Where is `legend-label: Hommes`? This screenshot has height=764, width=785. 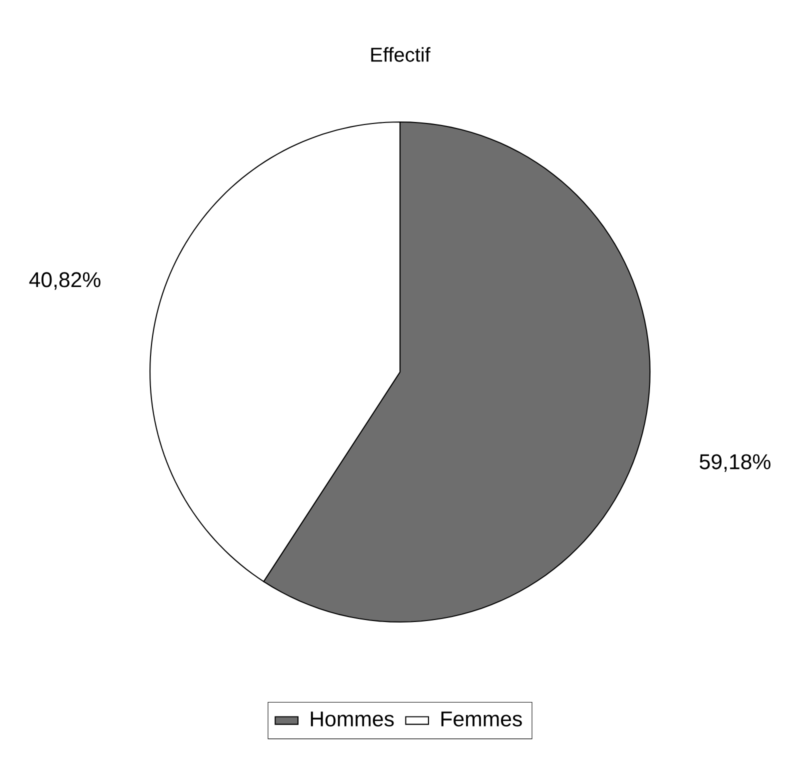 legend-label: Hommes is located at coordinates (352, 719).